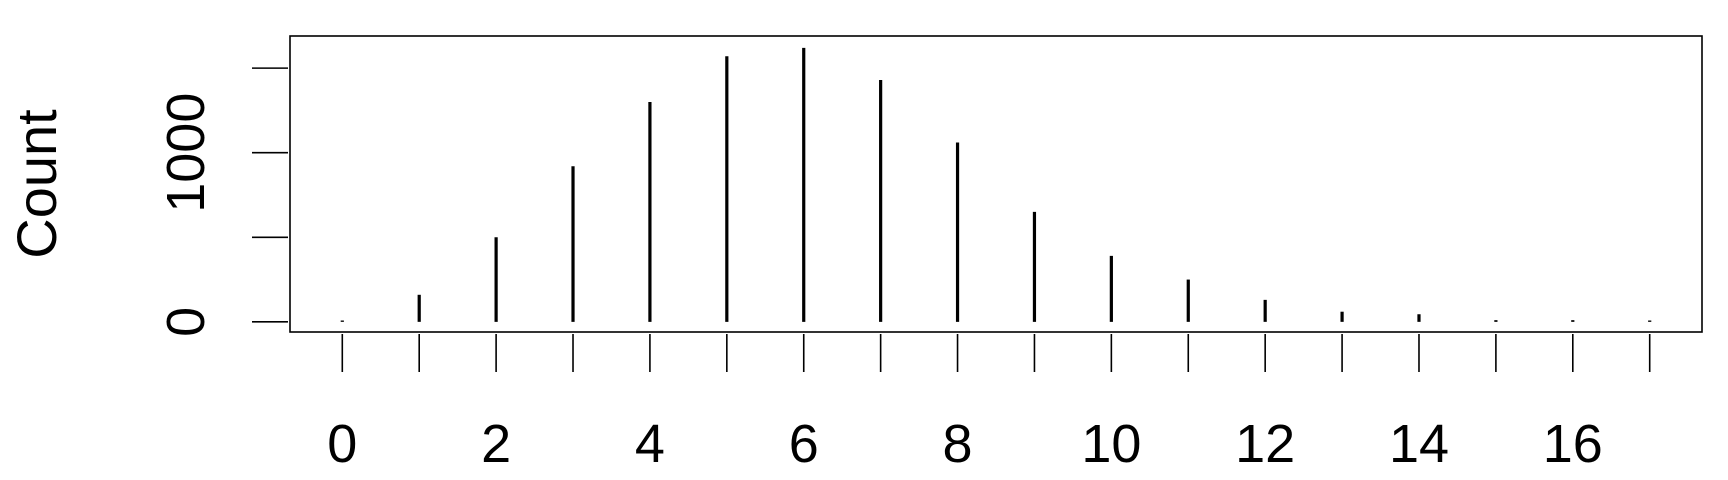 This screenshot has height=480, width=1728. Describe the element at coordinates (1265, 444) in the screenshot. I see `x-tick-label-12: 12` at that location.